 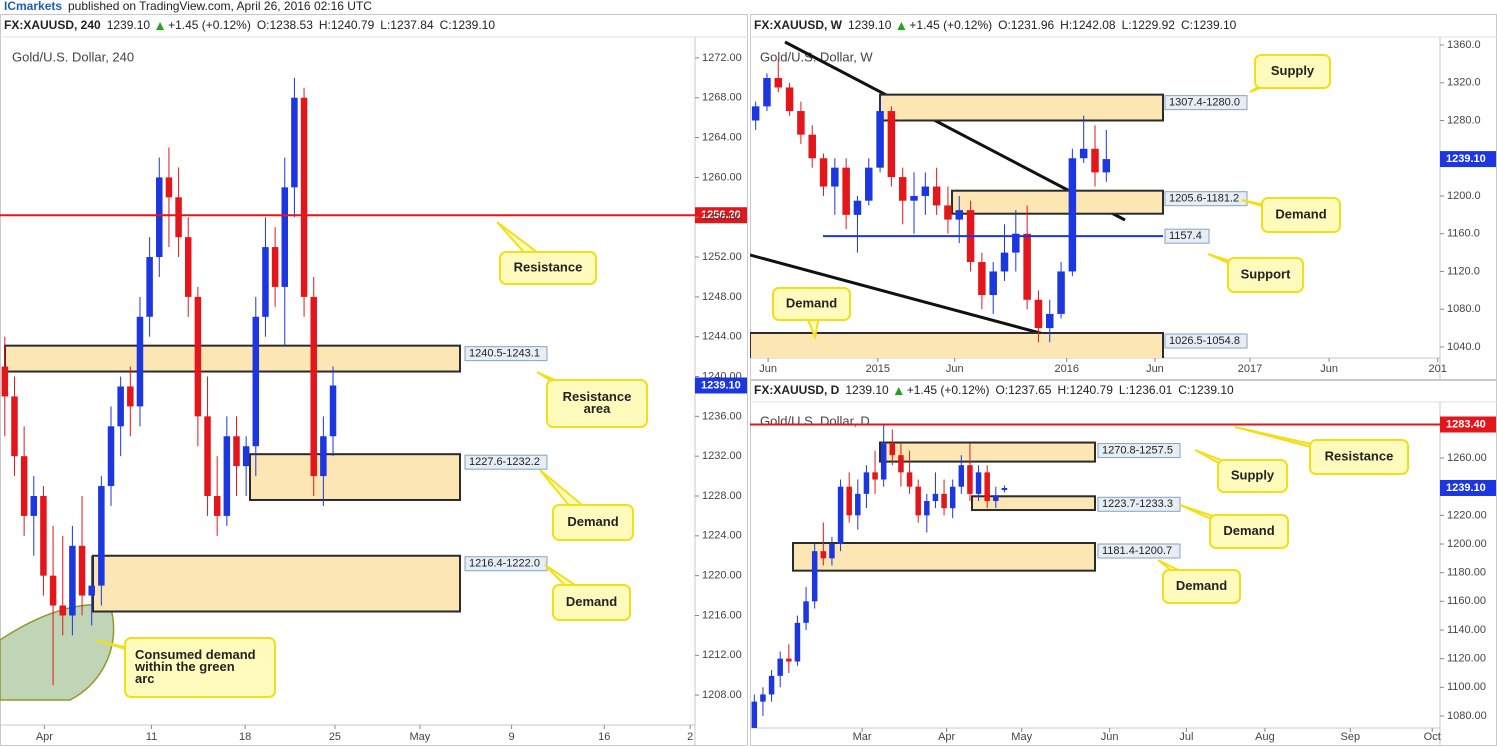 What do you see at coordinates (1265, 737) in the screenshot?
I see `x-tick-label: Aug` at bounding box center [1265, 737].